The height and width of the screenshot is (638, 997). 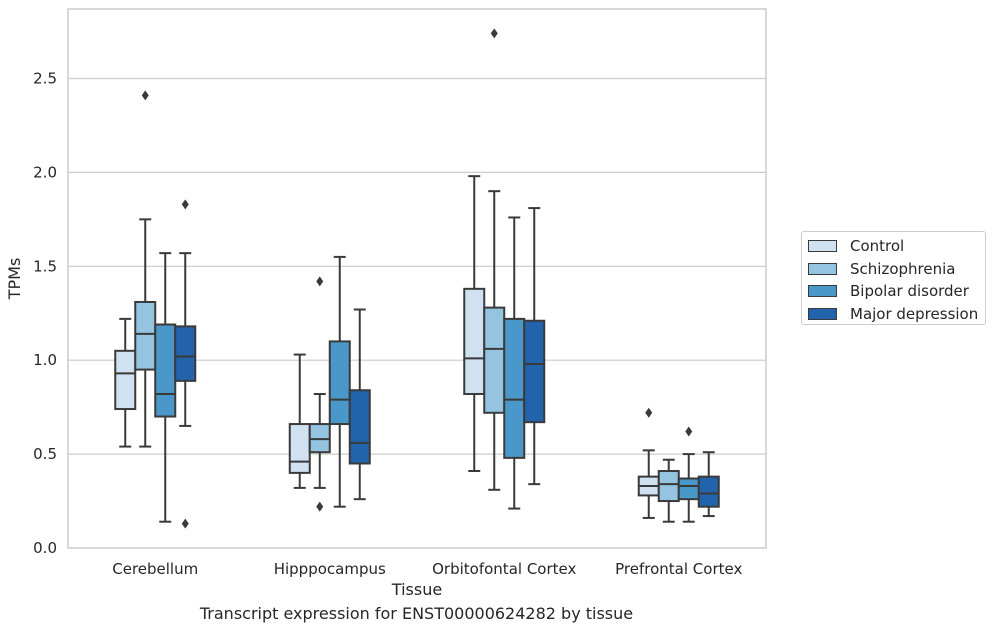 What do you see at coordinates (330, 569) in the screenshot?
I see `x-tick-label: Hipppocampus` at bounding box center [330, 569].